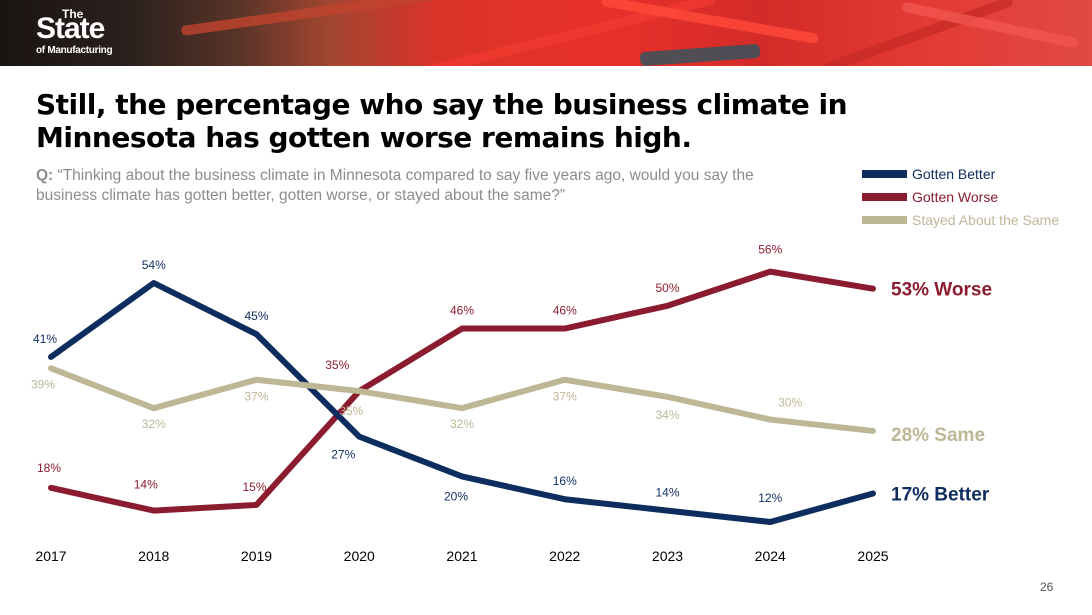  I want to click on x-tick-label: 2020, so click(359, 556).